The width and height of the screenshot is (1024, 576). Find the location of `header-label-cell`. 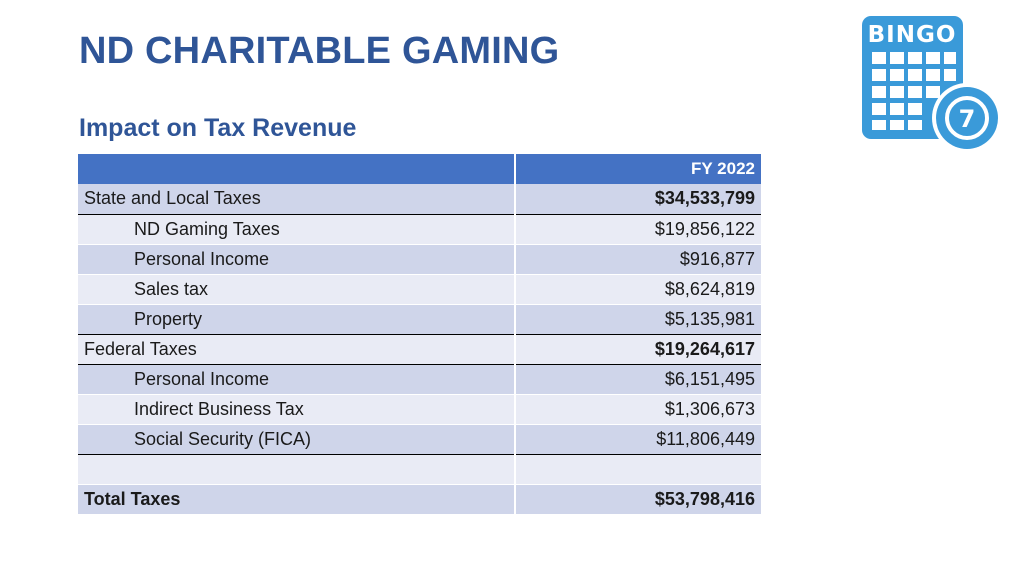

header-label-cell is located at coordinates (297, 169).